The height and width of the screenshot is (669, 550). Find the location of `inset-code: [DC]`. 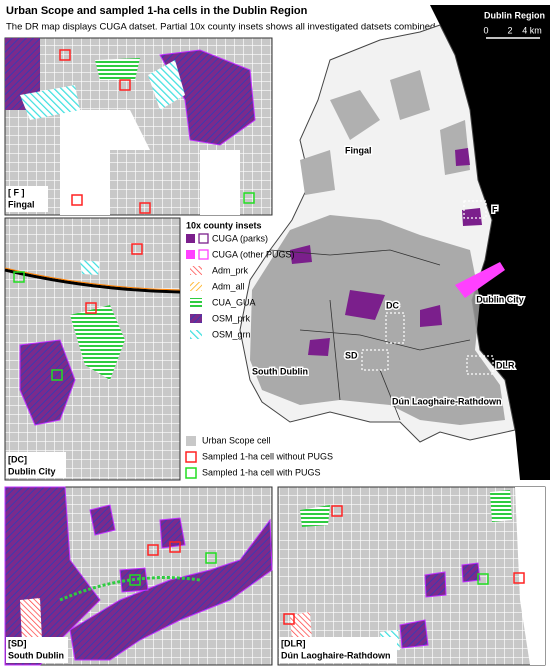

inset-code: [DC] is located at coordinates (17, 459).